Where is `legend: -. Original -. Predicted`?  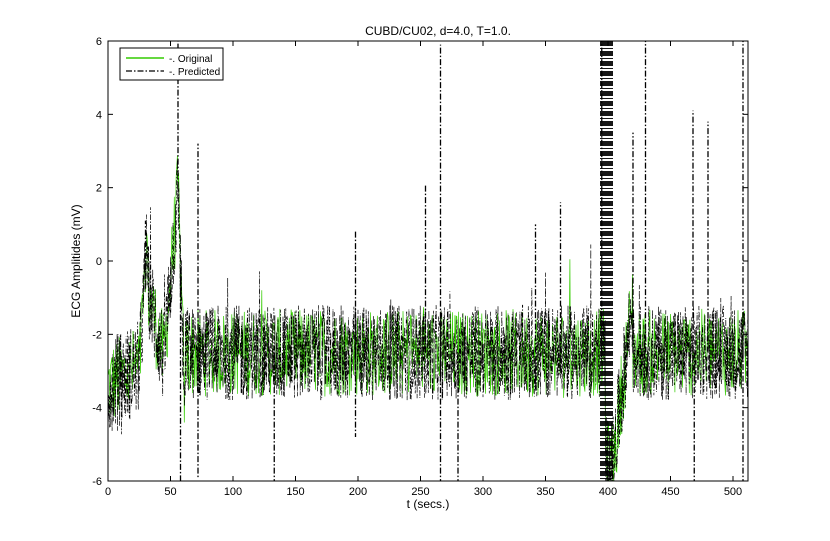
legend: -. Original -. Predicted is located at coordinates (171, 64).